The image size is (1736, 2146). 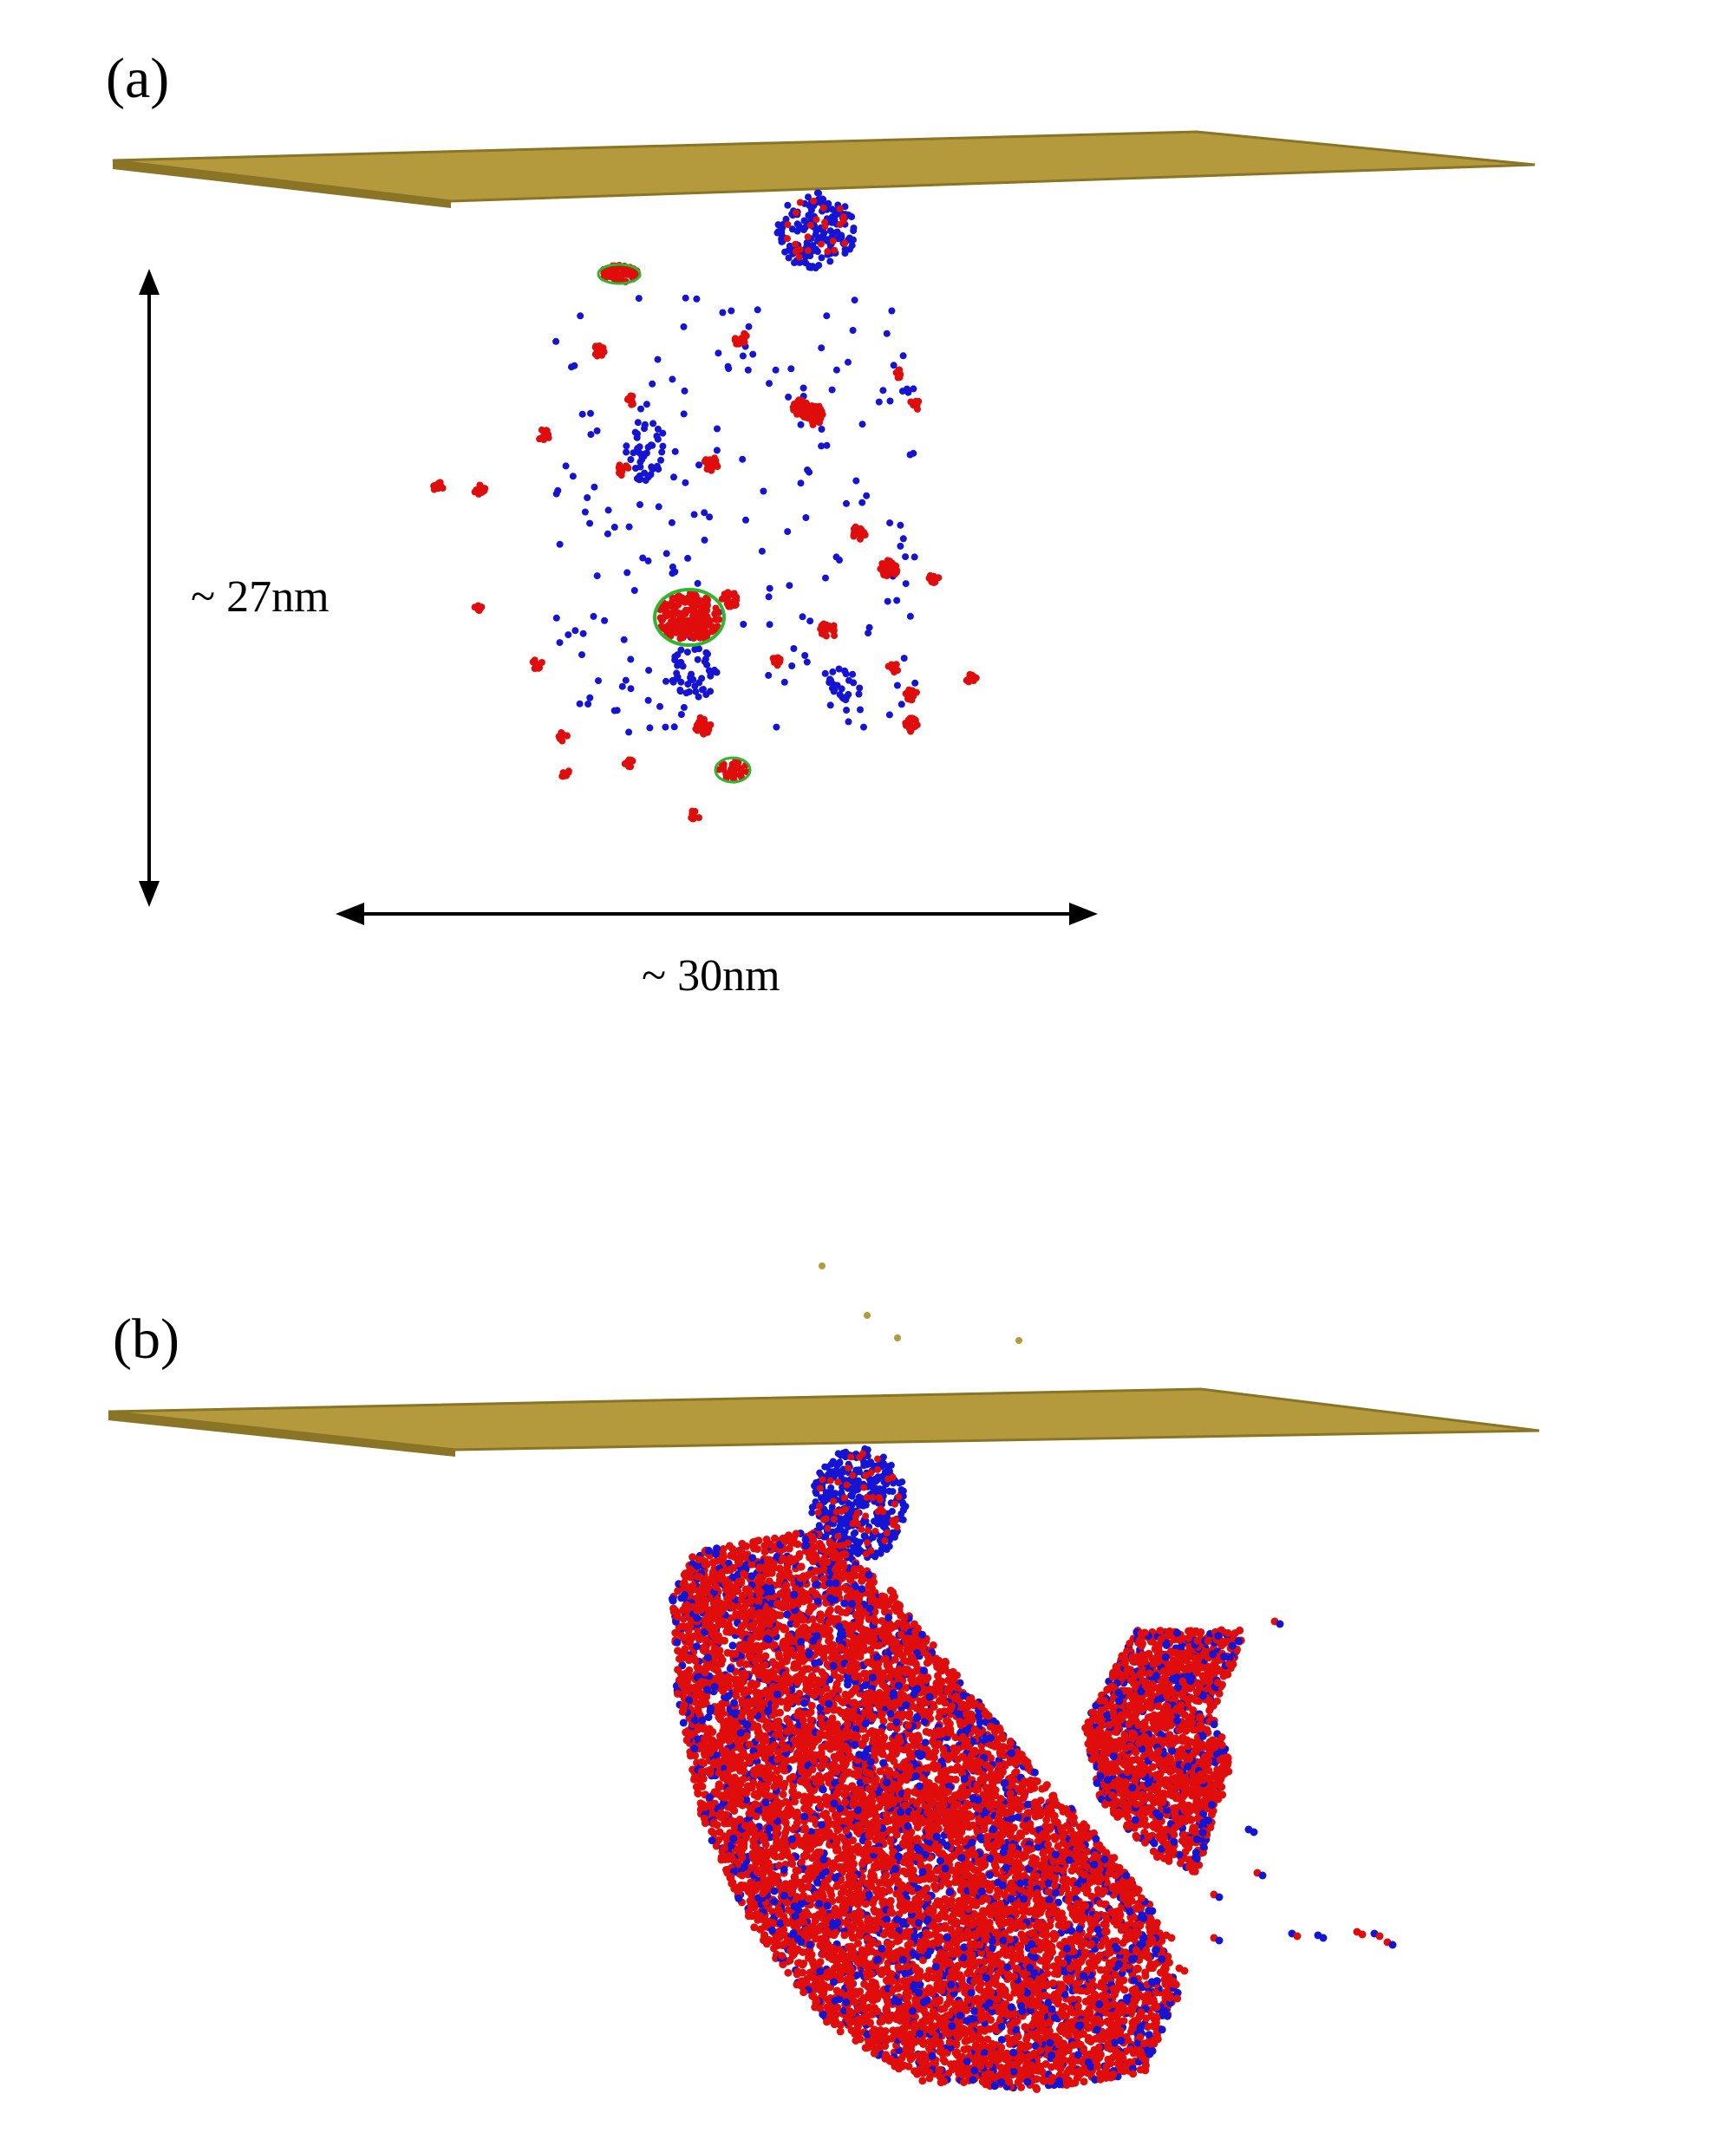 I want to click on vertical-dimension-arrow, so click(x=149, y=588).